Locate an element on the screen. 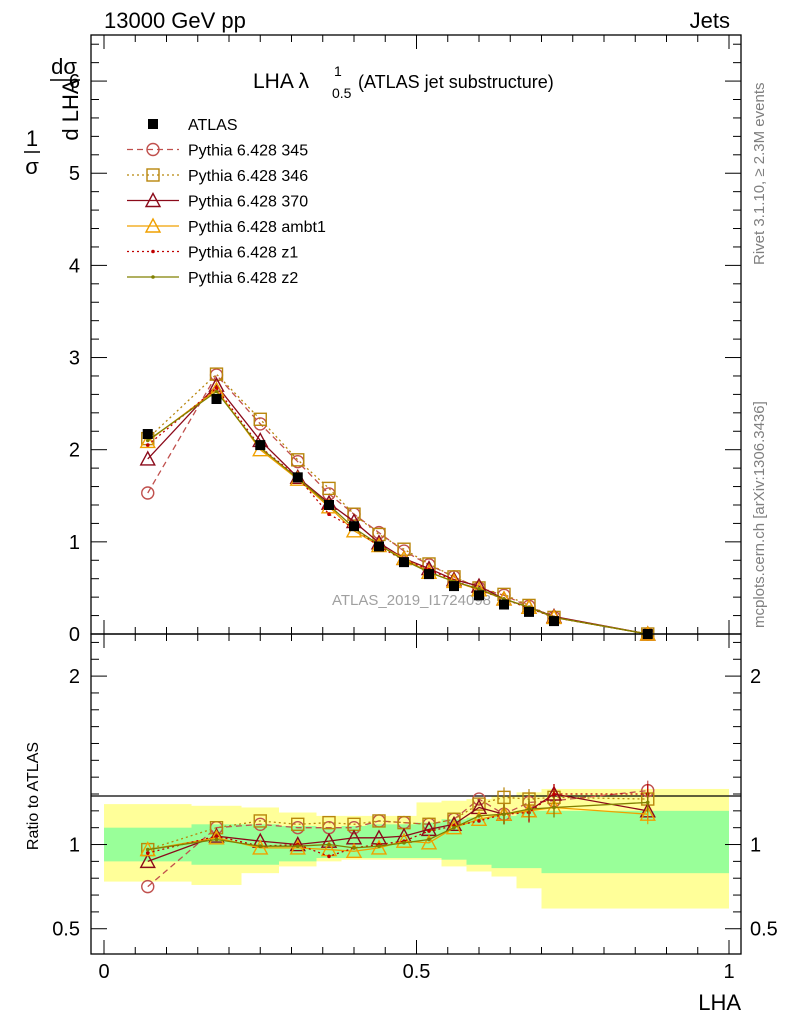 The image size is (786, 1024). ratio-xtick-label: 1 is located at coordinates (728, 972).